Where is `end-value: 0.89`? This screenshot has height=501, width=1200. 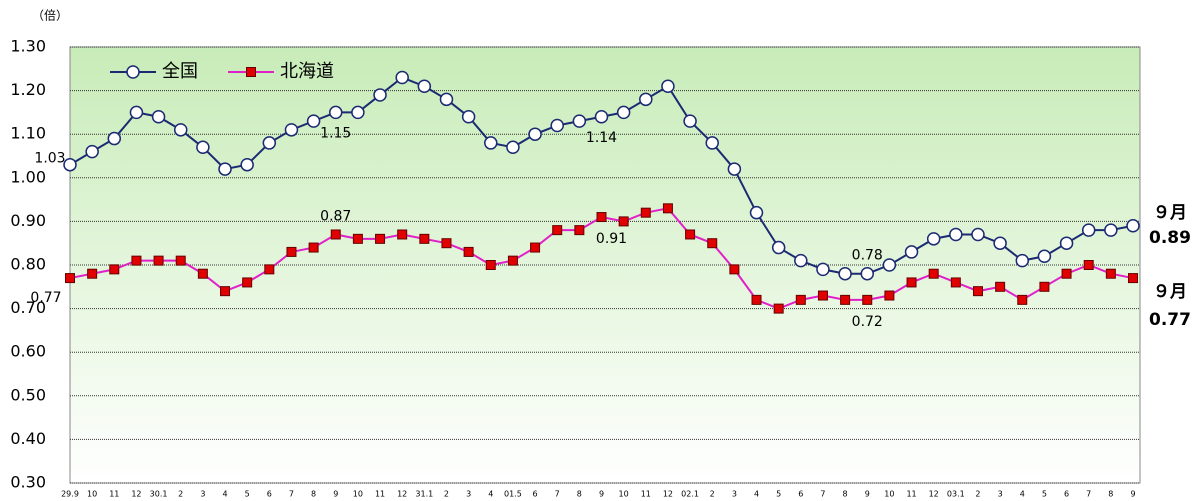
end-value: 0.89 is located at coordinates (1170, 238).